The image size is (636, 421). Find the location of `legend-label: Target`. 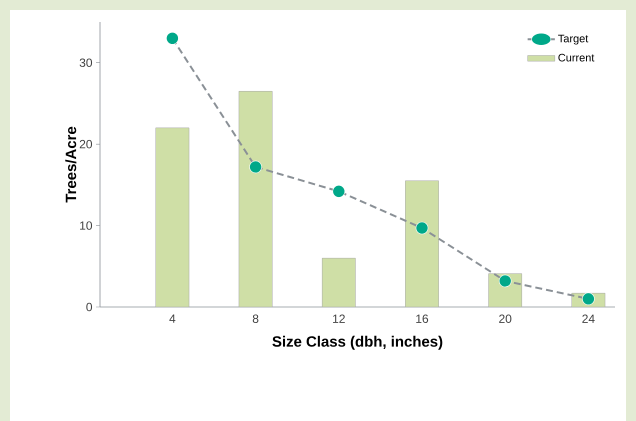

legend-label: Target is located at coordinates (573, 39).